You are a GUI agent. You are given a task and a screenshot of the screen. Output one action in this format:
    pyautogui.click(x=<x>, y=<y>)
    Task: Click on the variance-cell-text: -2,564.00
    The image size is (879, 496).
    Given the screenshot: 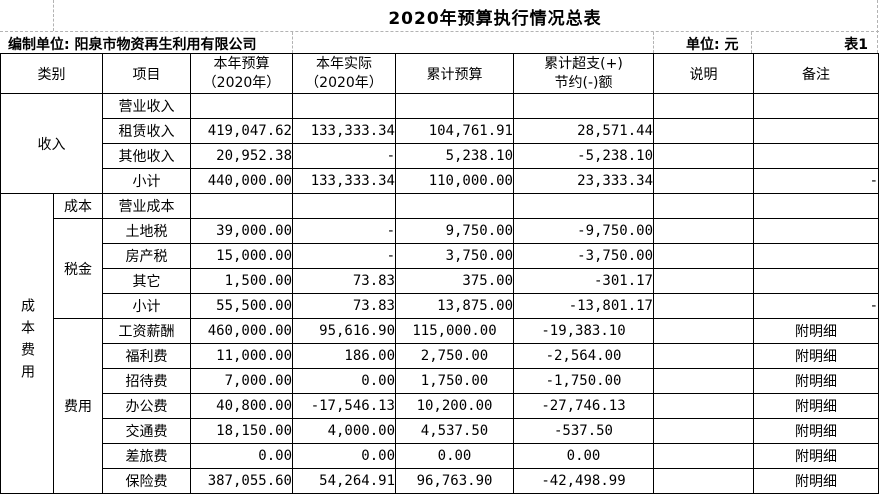 What is the action you would take?
    pyautogui.click(x=583, y=356)
    